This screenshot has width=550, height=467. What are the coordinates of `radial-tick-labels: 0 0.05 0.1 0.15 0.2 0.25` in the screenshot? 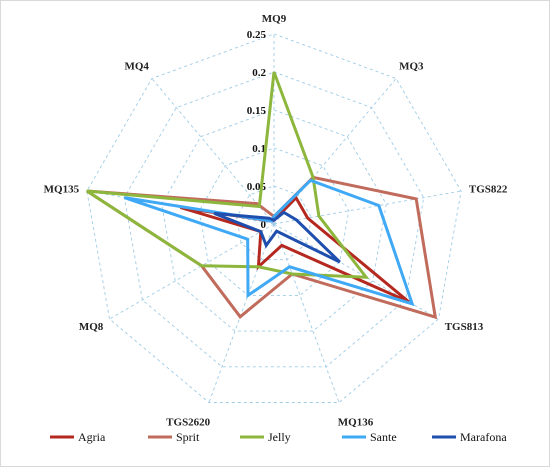 It's located at (257, 130).